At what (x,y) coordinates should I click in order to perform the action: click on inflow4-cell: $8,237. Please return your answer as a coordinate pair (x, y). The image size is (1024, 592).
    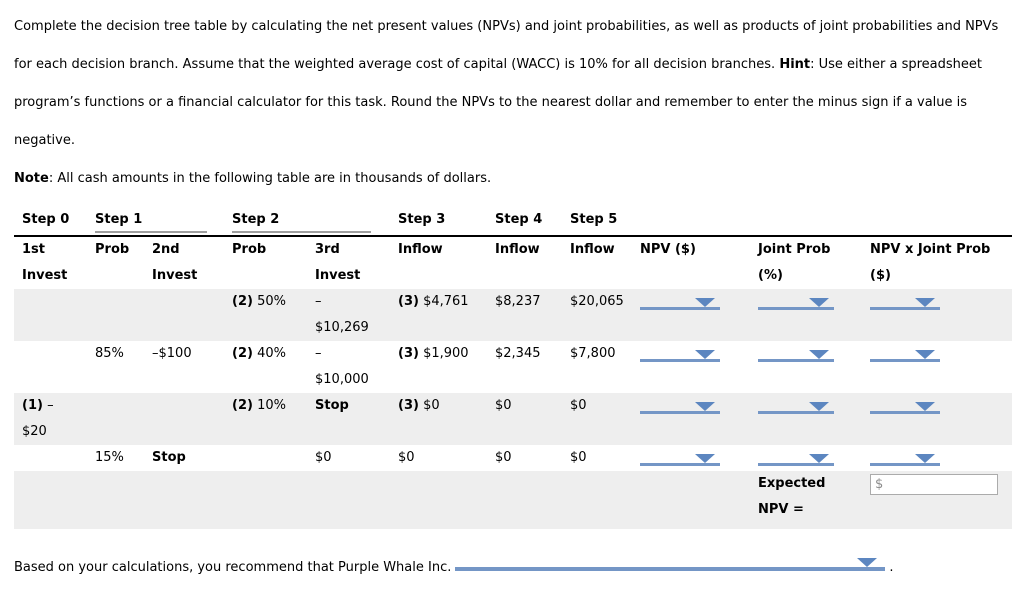
    Looking at the image, I should click on (518, 301).